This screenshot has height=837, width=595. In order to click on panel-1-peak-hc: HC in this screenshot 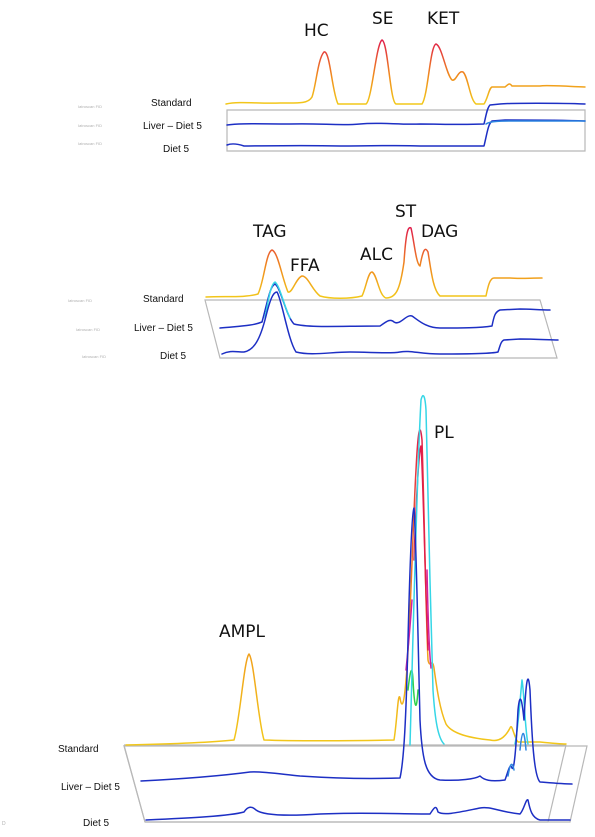, I will do `click(316, 31)`.